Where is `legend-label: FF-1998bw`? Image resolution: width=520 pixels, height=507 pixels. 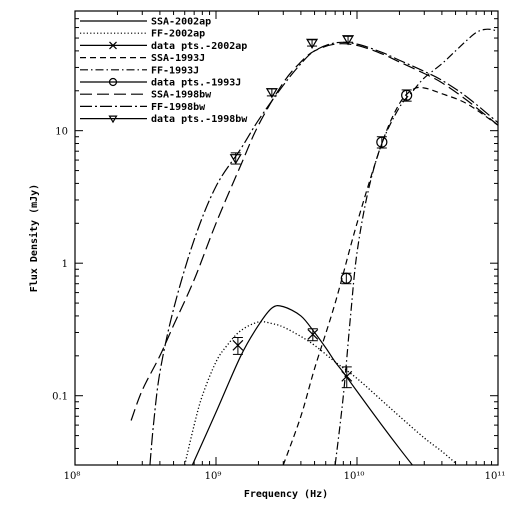 legend-label: FF-1998bw is located at coordinates (178, 107).